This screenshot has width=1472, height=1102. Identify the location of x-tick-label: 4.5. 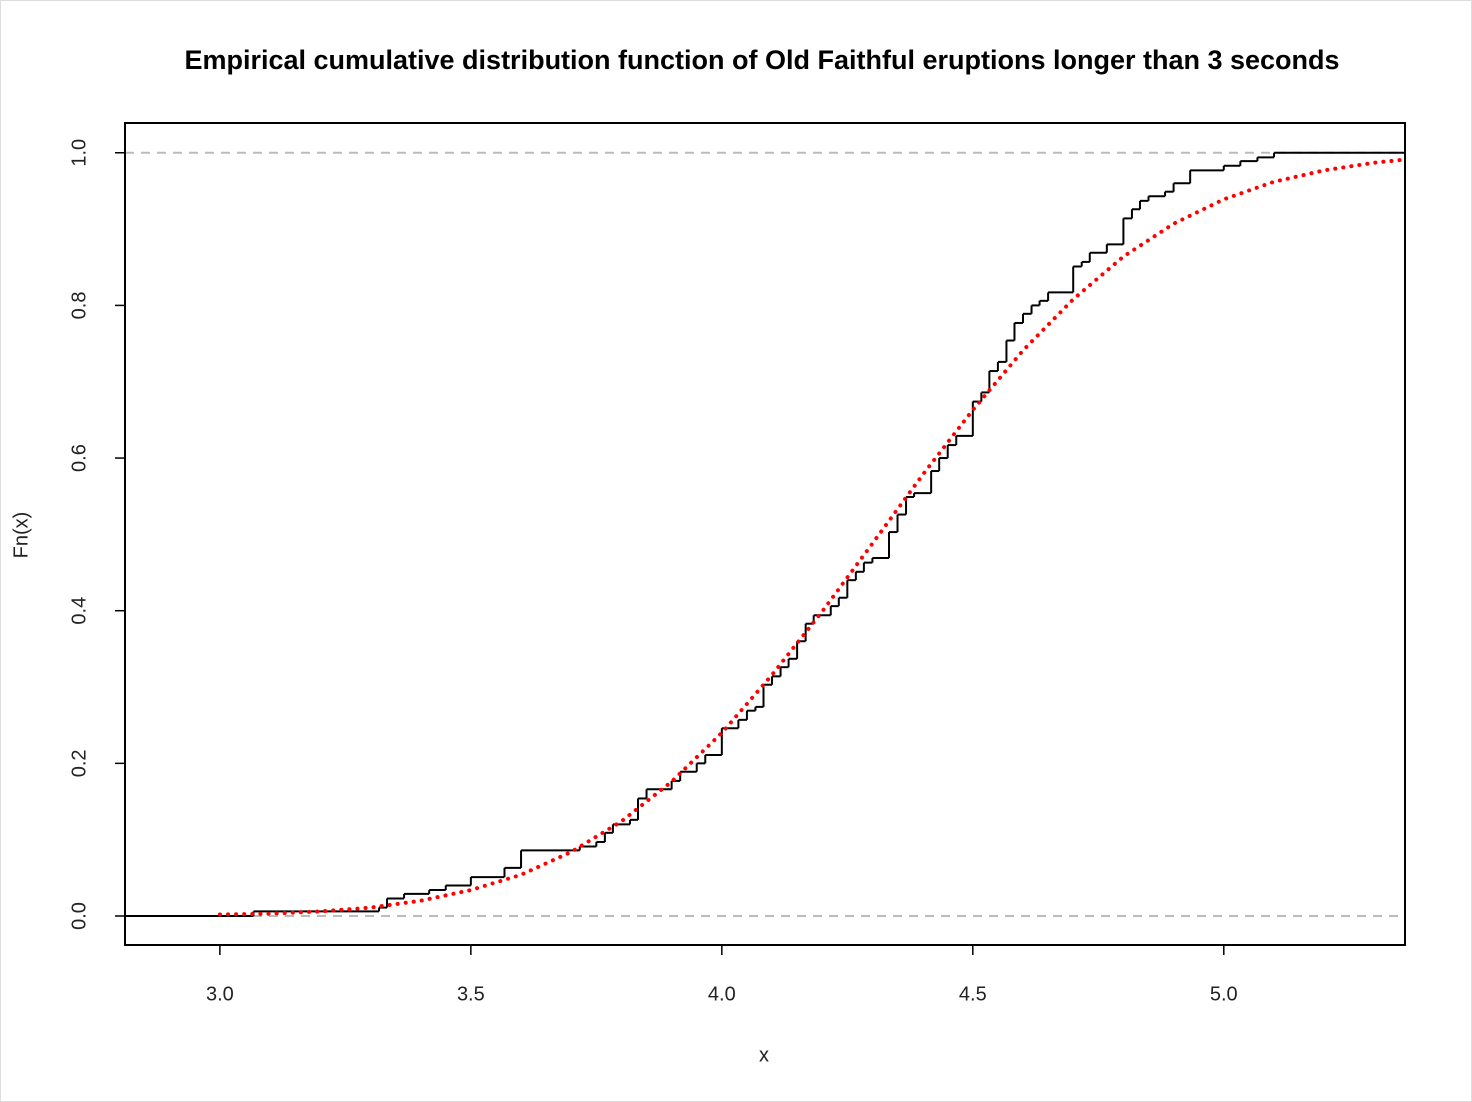
(973, 994).